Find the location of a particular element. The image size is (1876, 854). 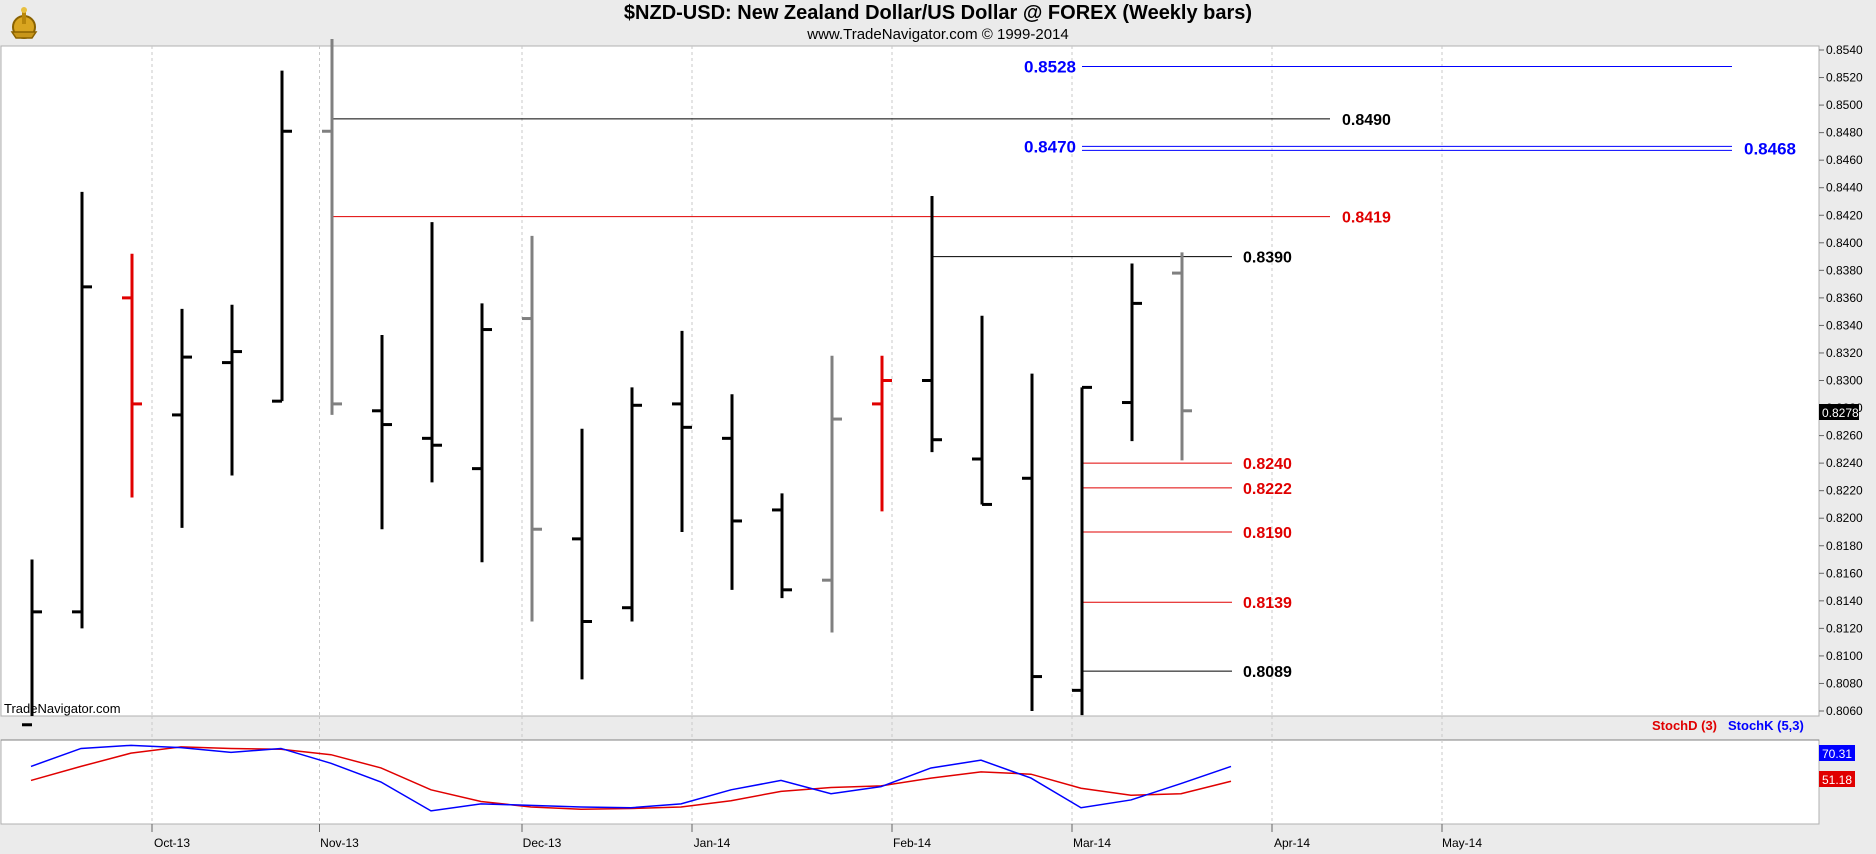

last-price-label: 0.8278 is located at coordinates (1840, 413).